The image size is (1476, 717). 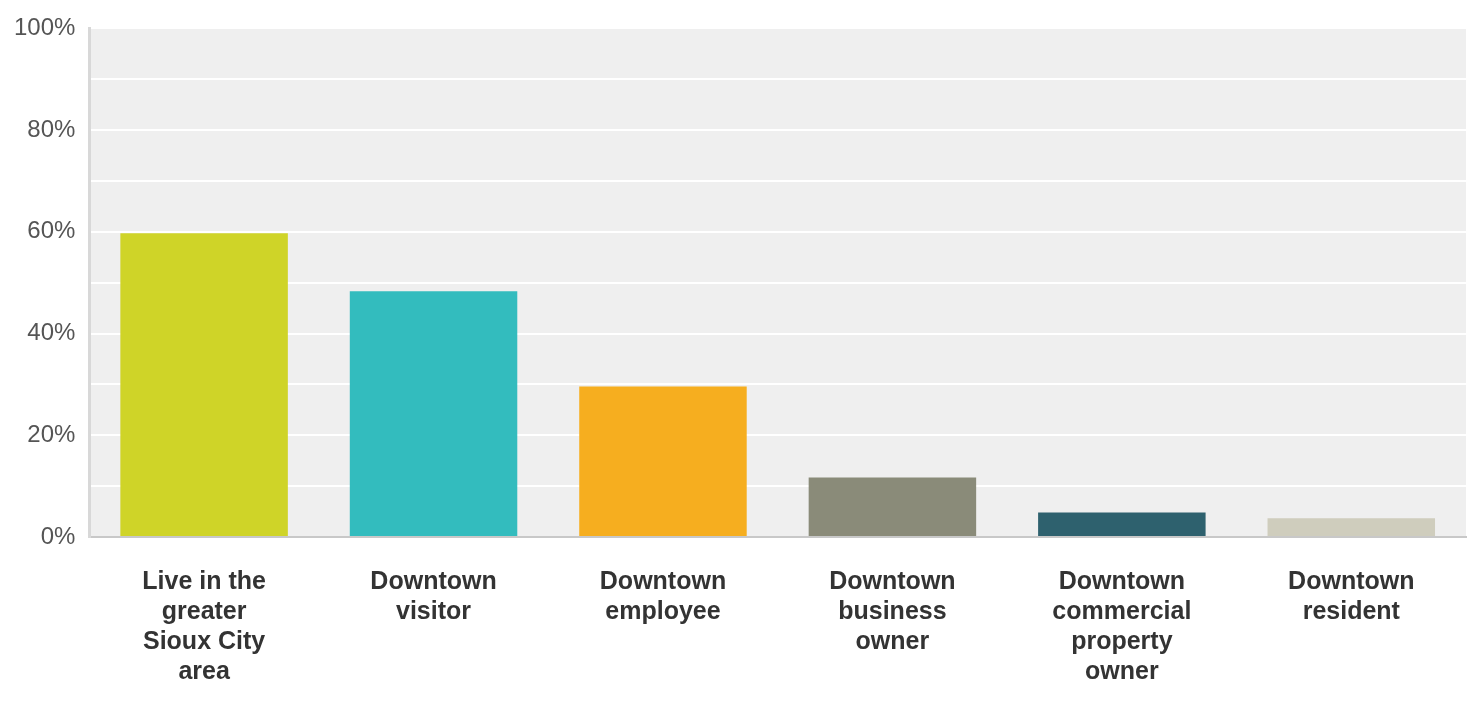 I want to click on x-tick-label: Downtown commercial property owner, so click(x=1122, y=624).